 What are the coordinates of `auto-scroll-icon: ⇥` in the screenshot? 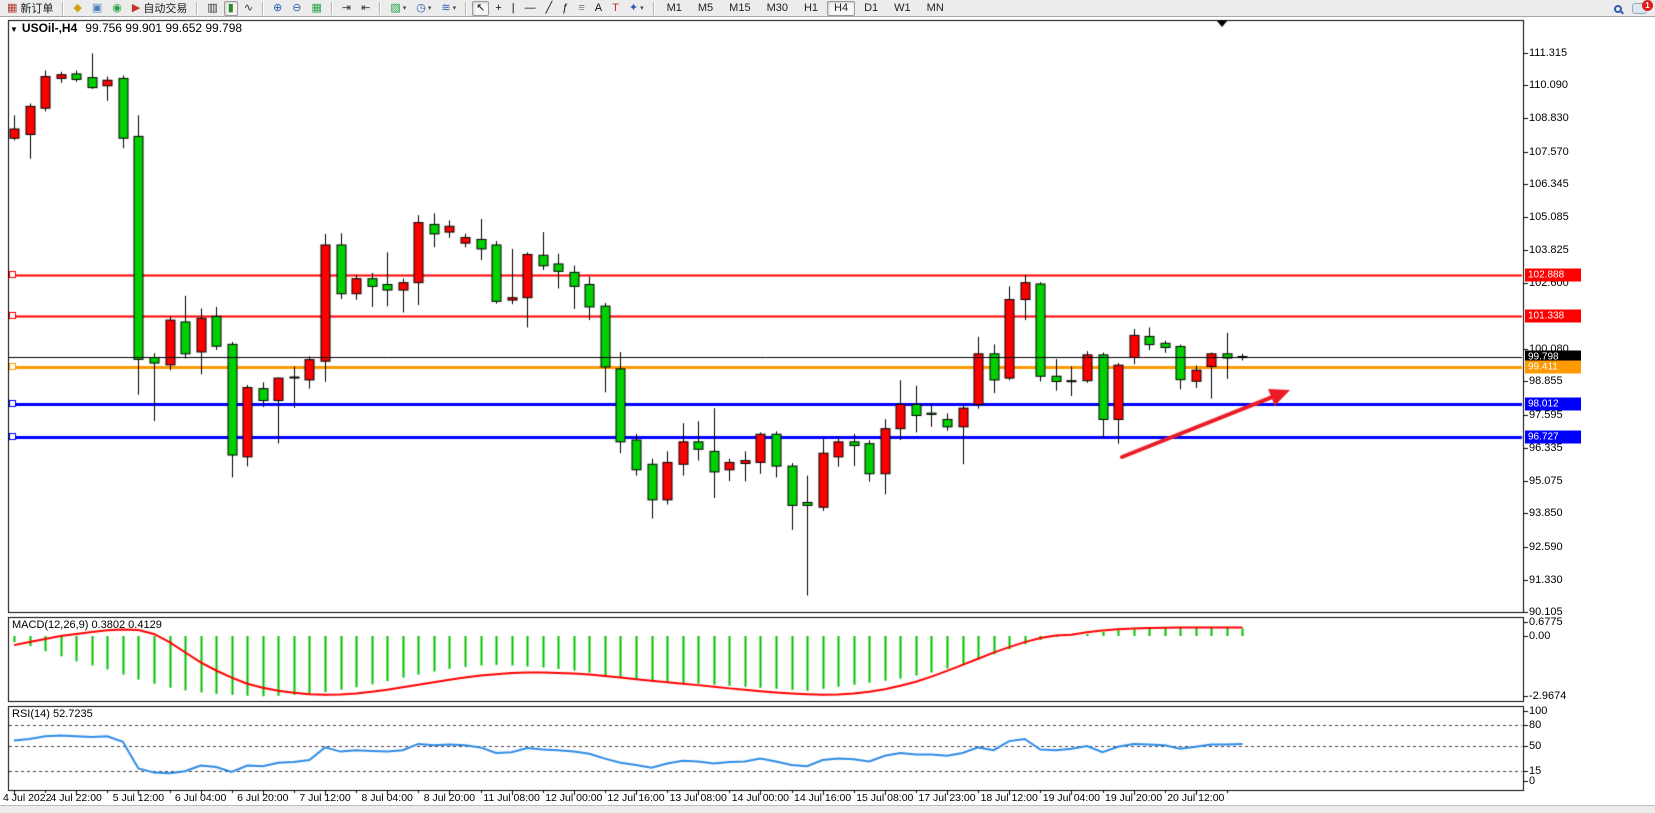 It's located at (346, 7).